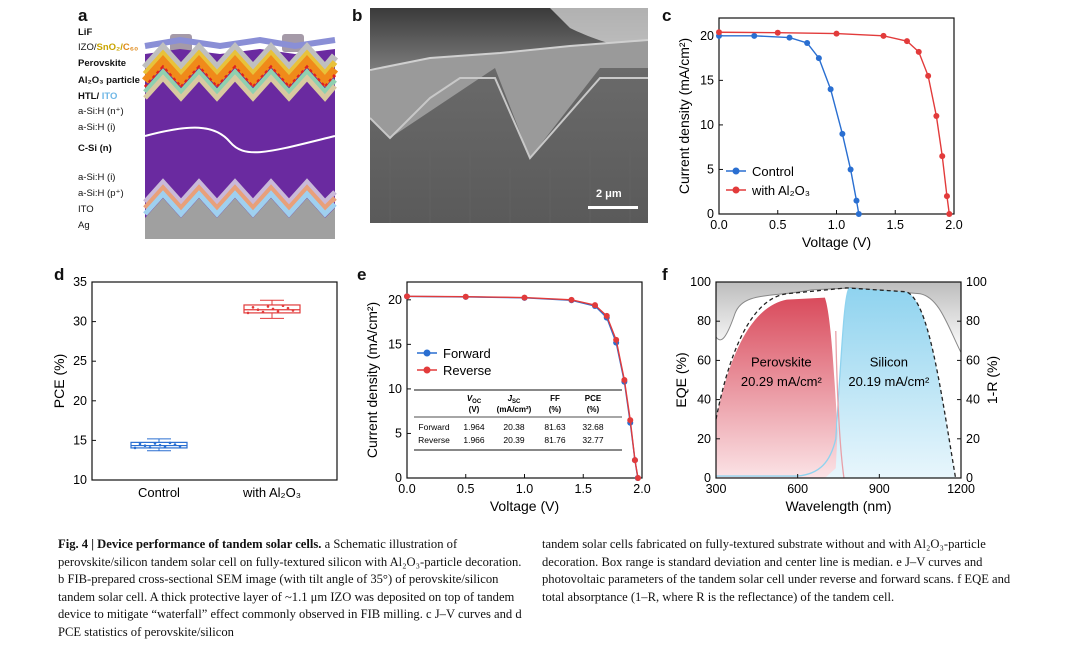 The image size is (1080, 654). What do you see at coordinates (773, 171) in the screenshot?
I see `legend-label: Control` at bounding box center [773, 171].